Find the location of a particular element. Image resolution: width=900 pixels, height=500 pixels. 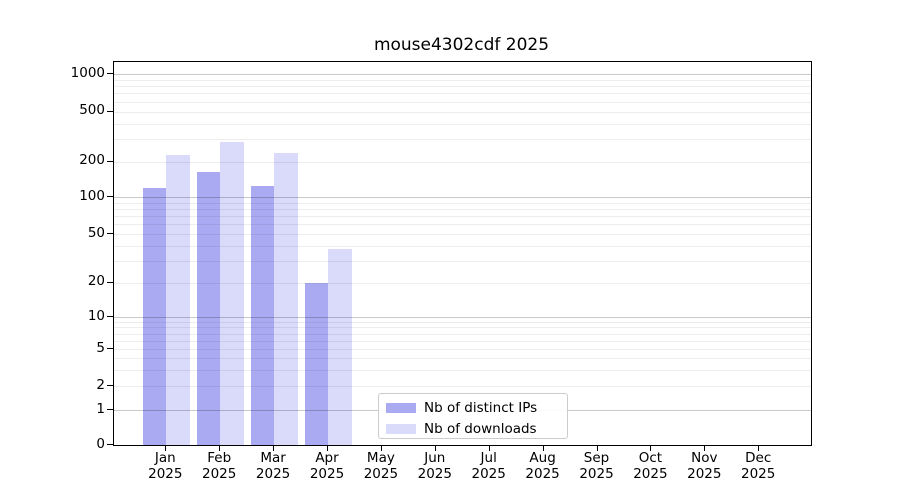

x-tick-jul is located at coordinates (489, 448).